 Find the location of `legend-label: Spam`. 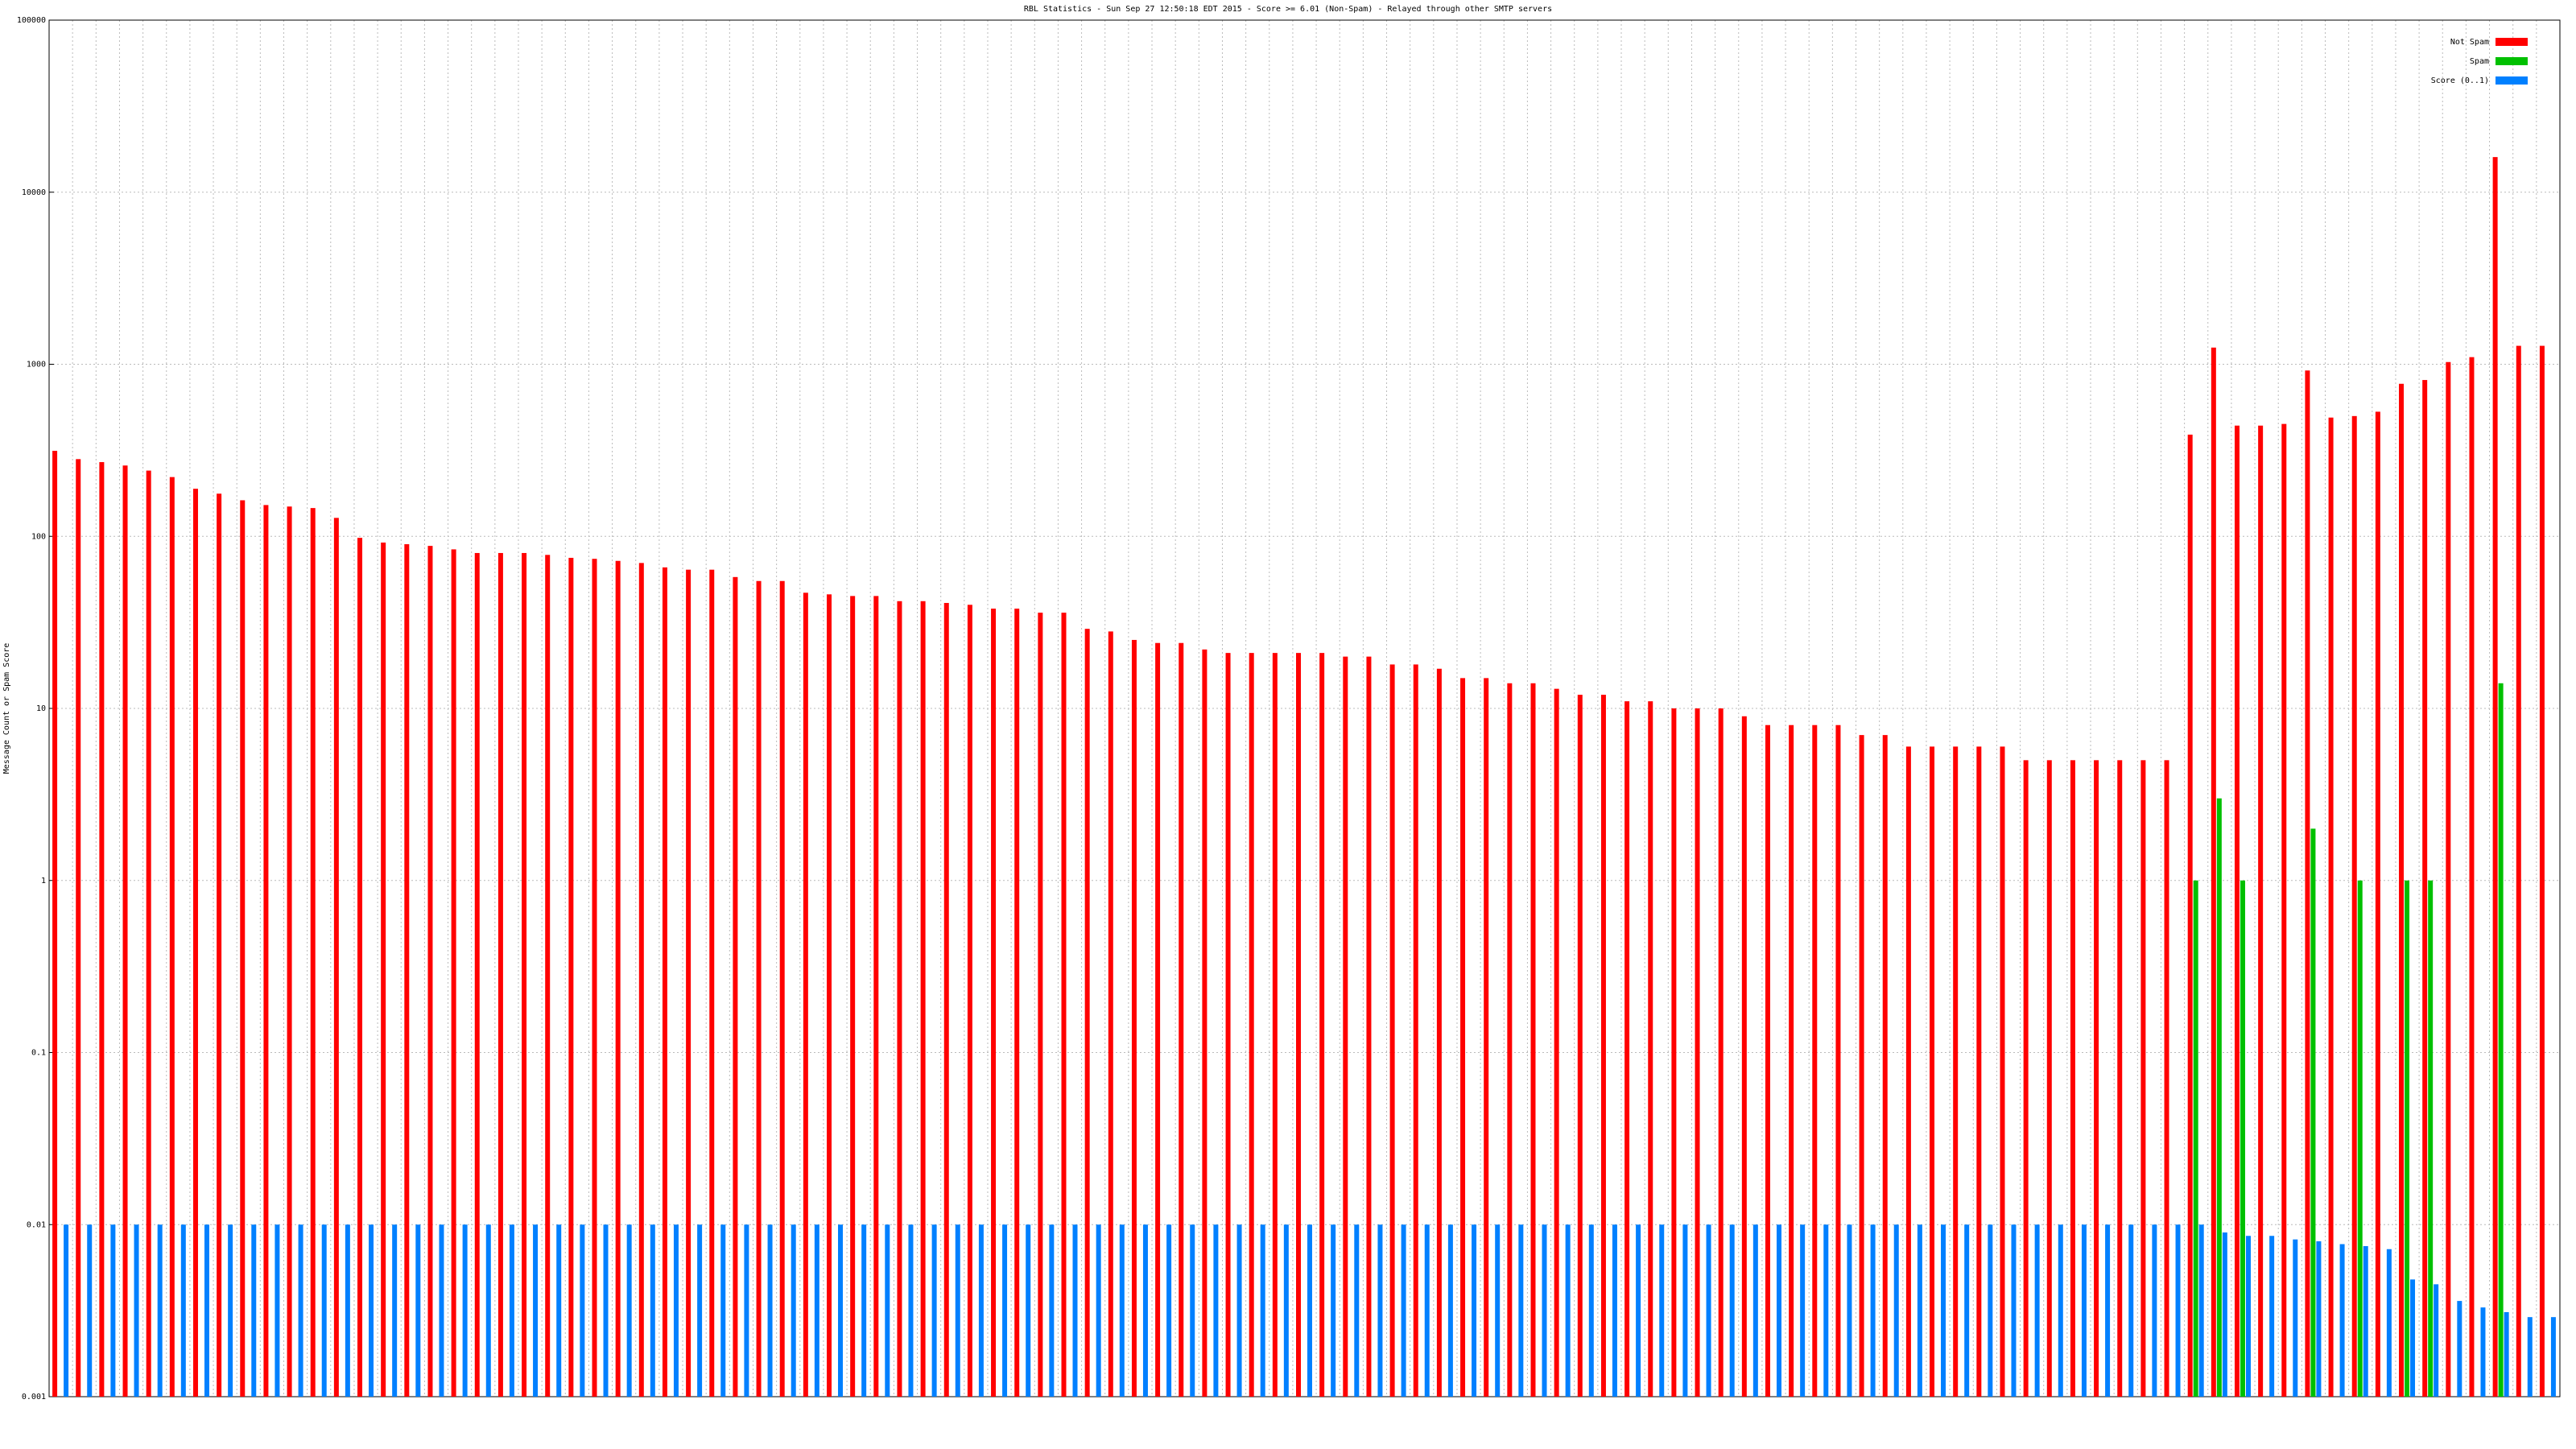

legend-label: Spam is located at coordinates (2479, 61).